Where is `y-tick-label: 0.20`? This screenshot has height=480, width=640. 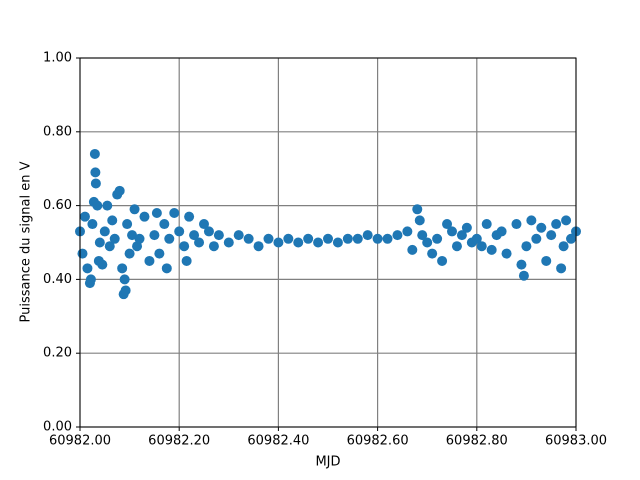 y-tick-label: 0.20 is located at coordinates (57, 353).